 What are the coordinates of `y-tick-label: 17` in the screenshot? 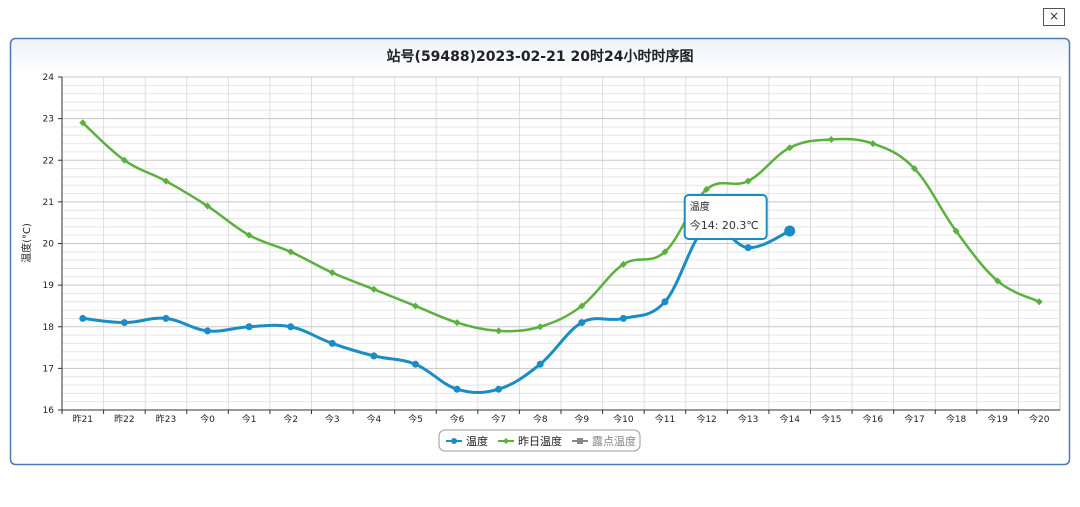 It's located at (48, 369).